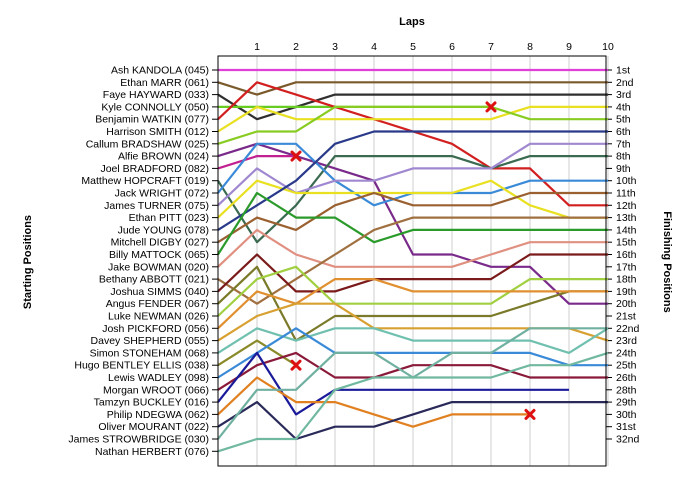 The width and height of the screenshot is (700, 480). What do you see at coordinates (412, 22) in the screenshot?
I see `x-axis-title: Laps` at bounding box center [412, 22].